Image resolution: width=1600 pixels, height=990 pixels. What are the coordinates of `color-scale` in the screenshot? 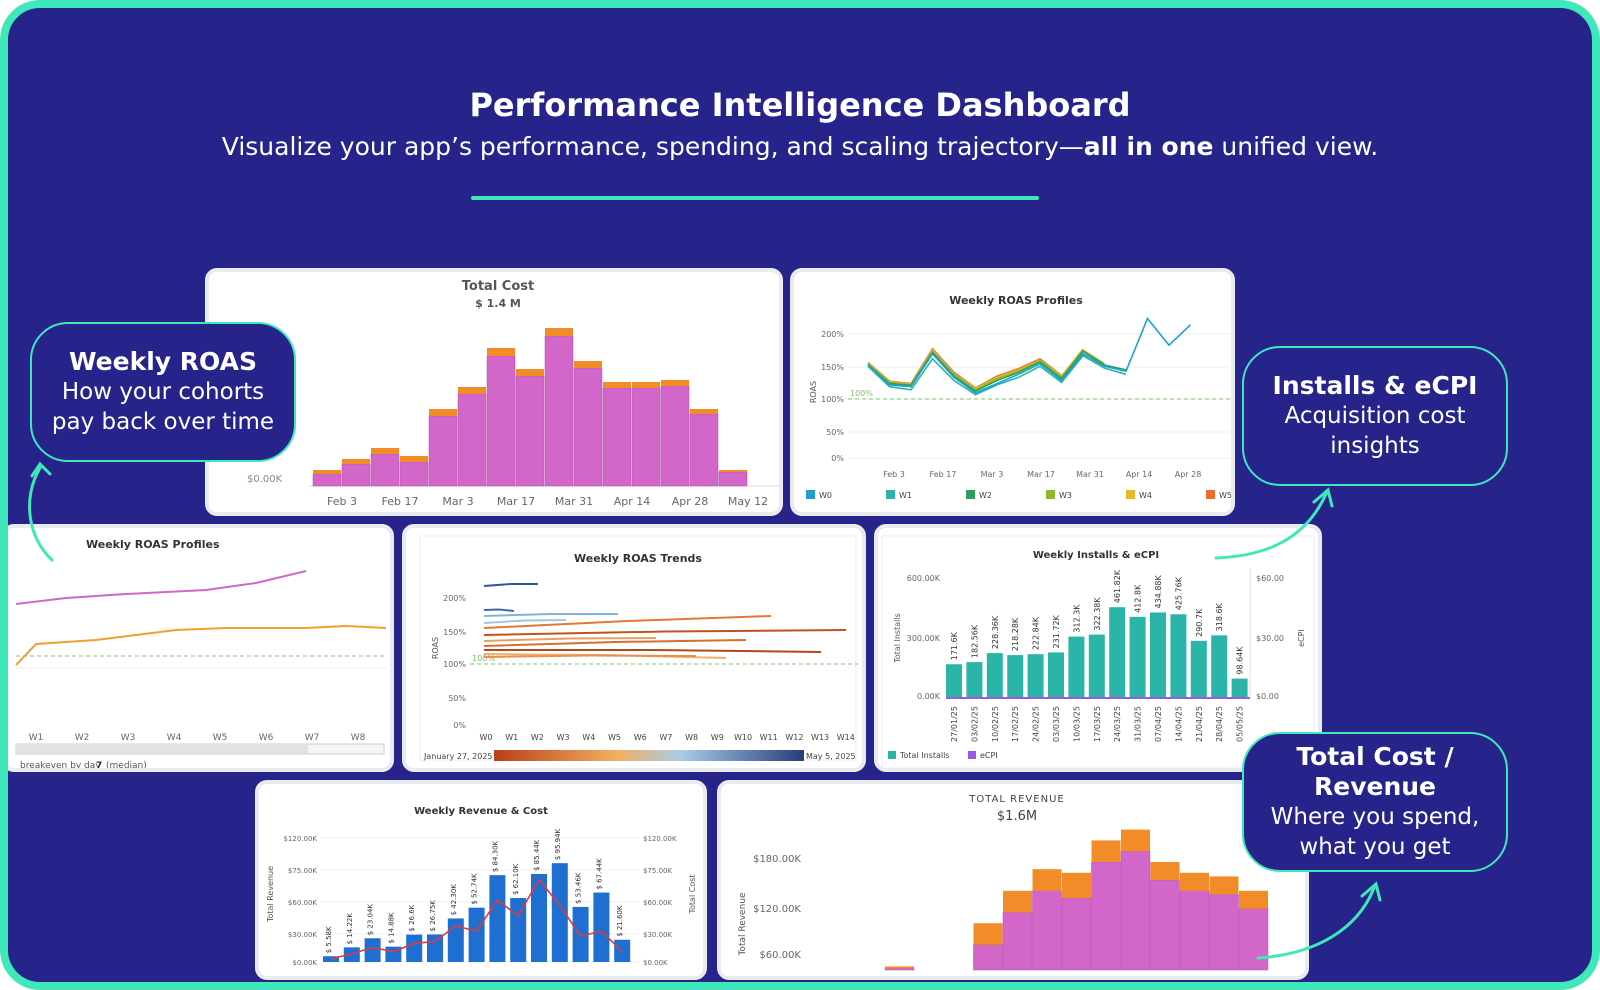 It's located at (649, 755).